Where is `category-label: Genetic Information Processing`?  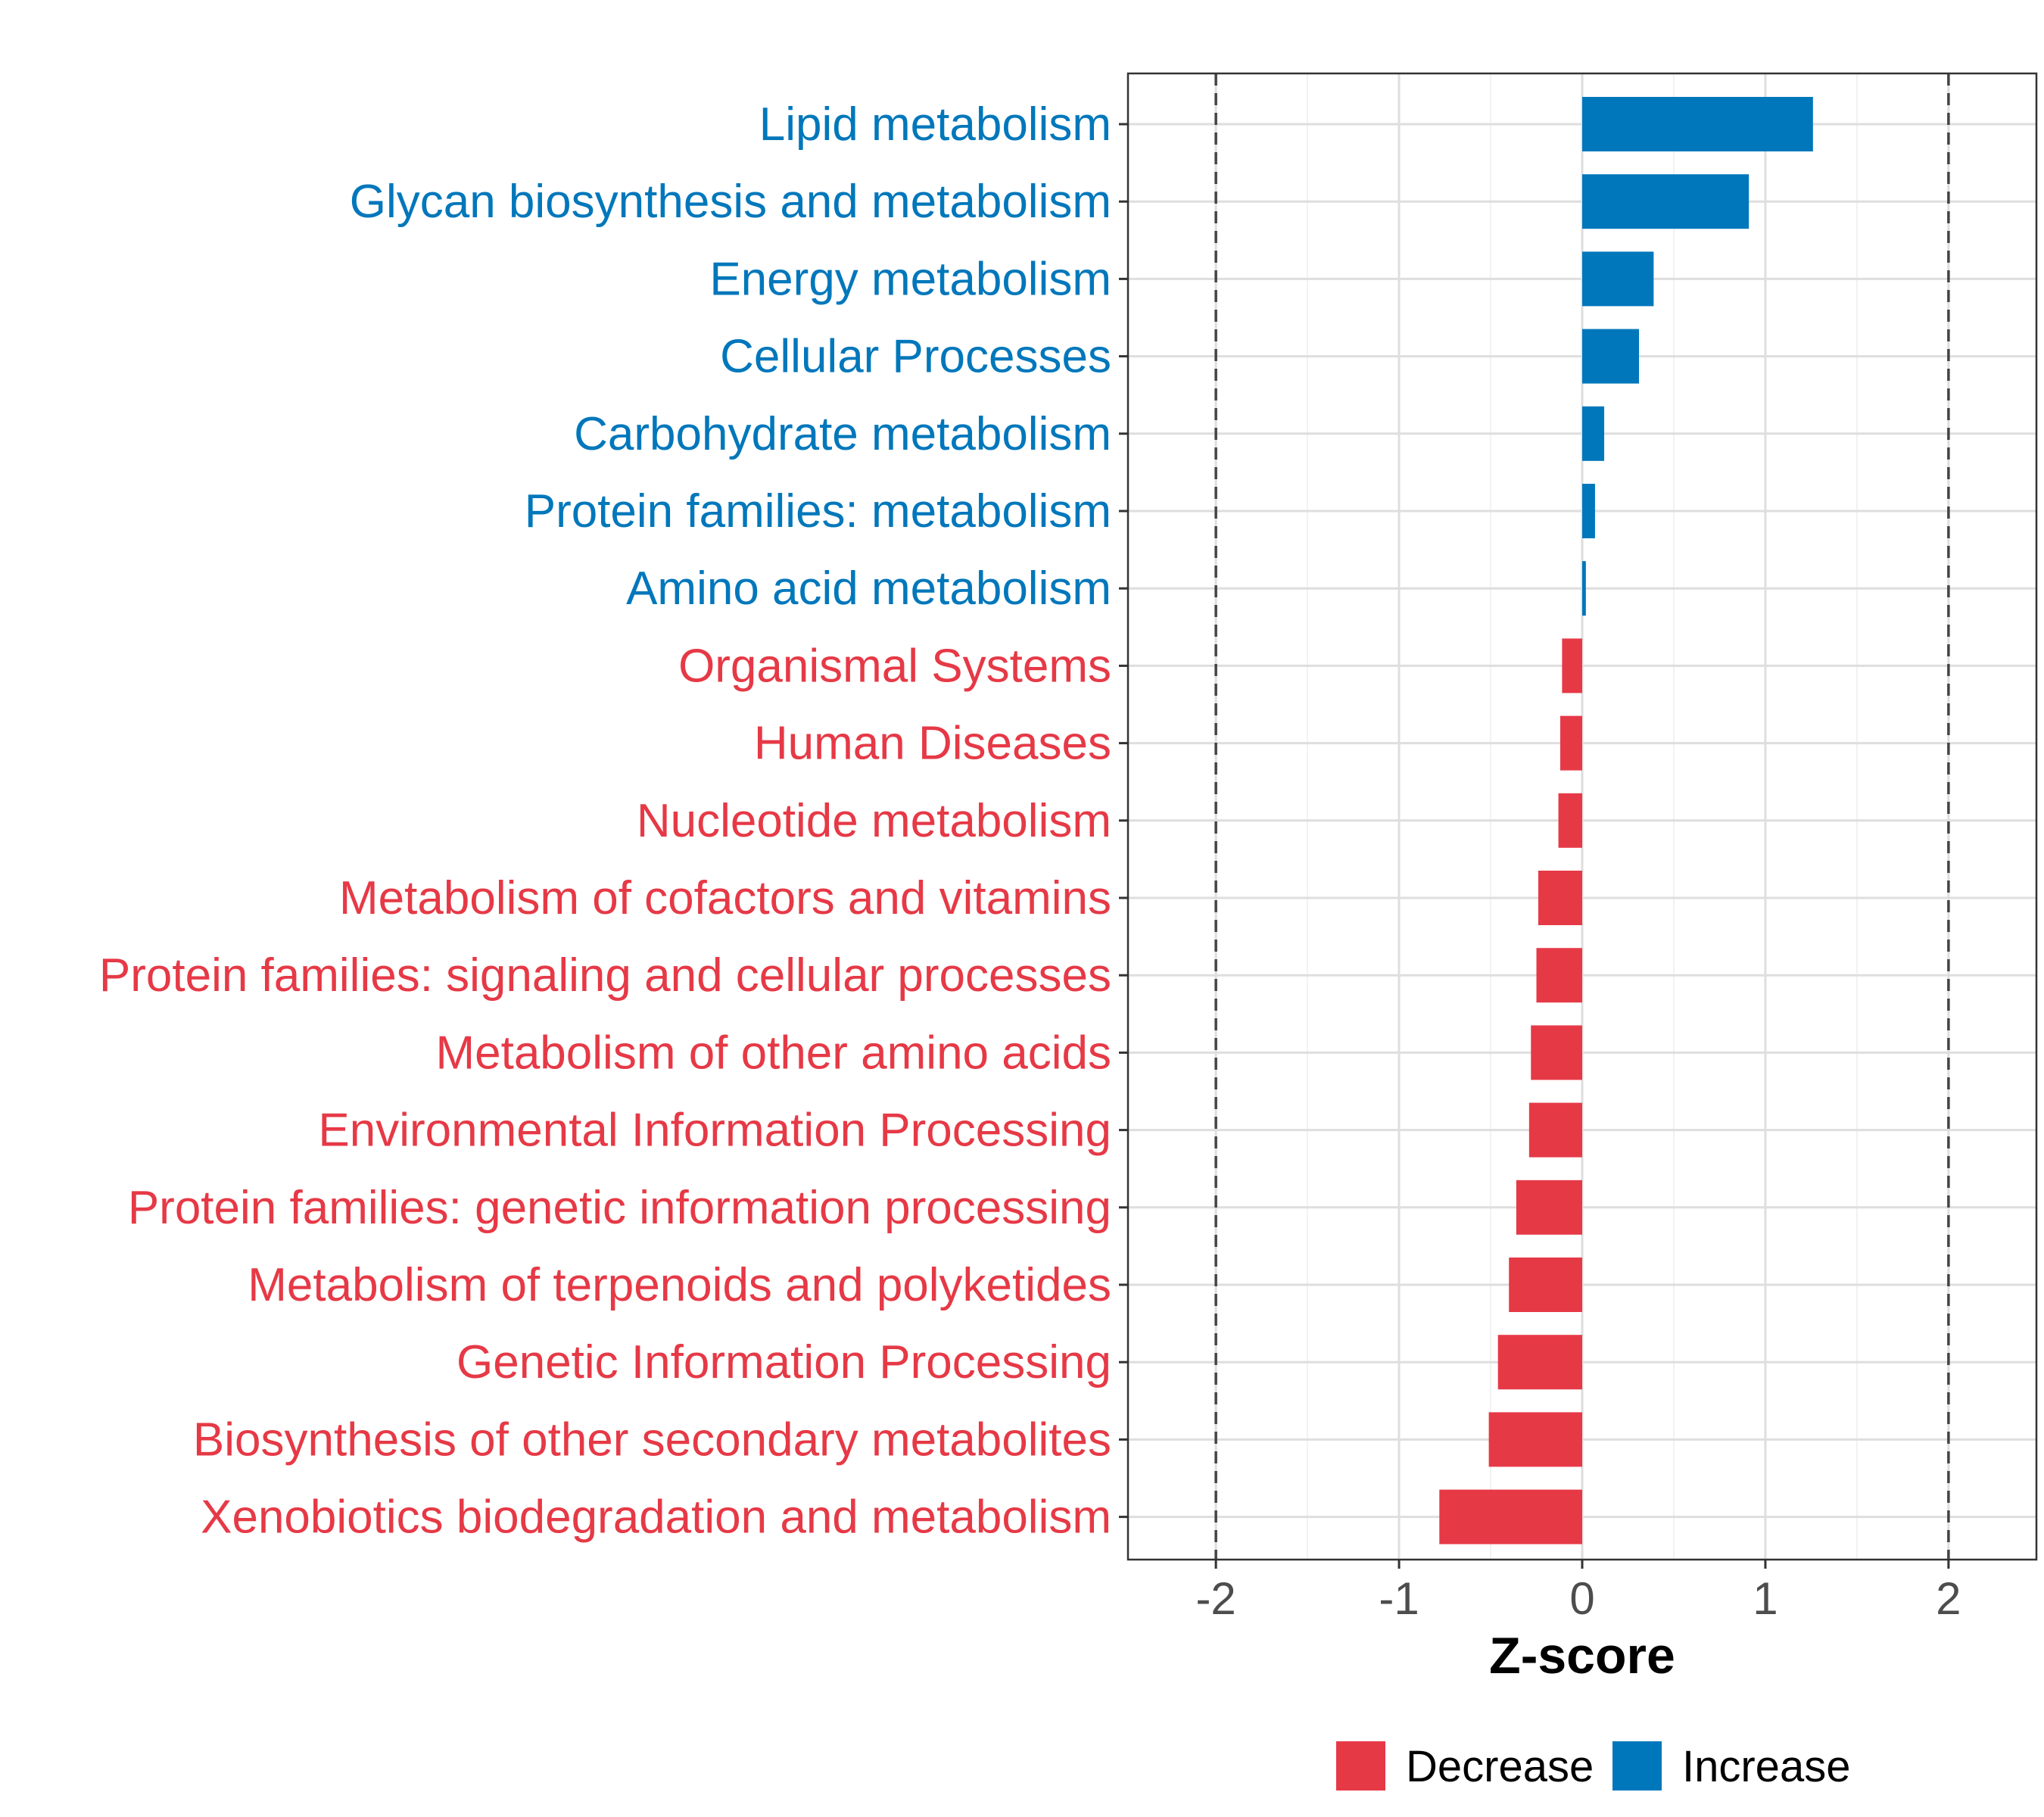 category-label: Genetic Information Processing is located at coordinates (783, 1362).